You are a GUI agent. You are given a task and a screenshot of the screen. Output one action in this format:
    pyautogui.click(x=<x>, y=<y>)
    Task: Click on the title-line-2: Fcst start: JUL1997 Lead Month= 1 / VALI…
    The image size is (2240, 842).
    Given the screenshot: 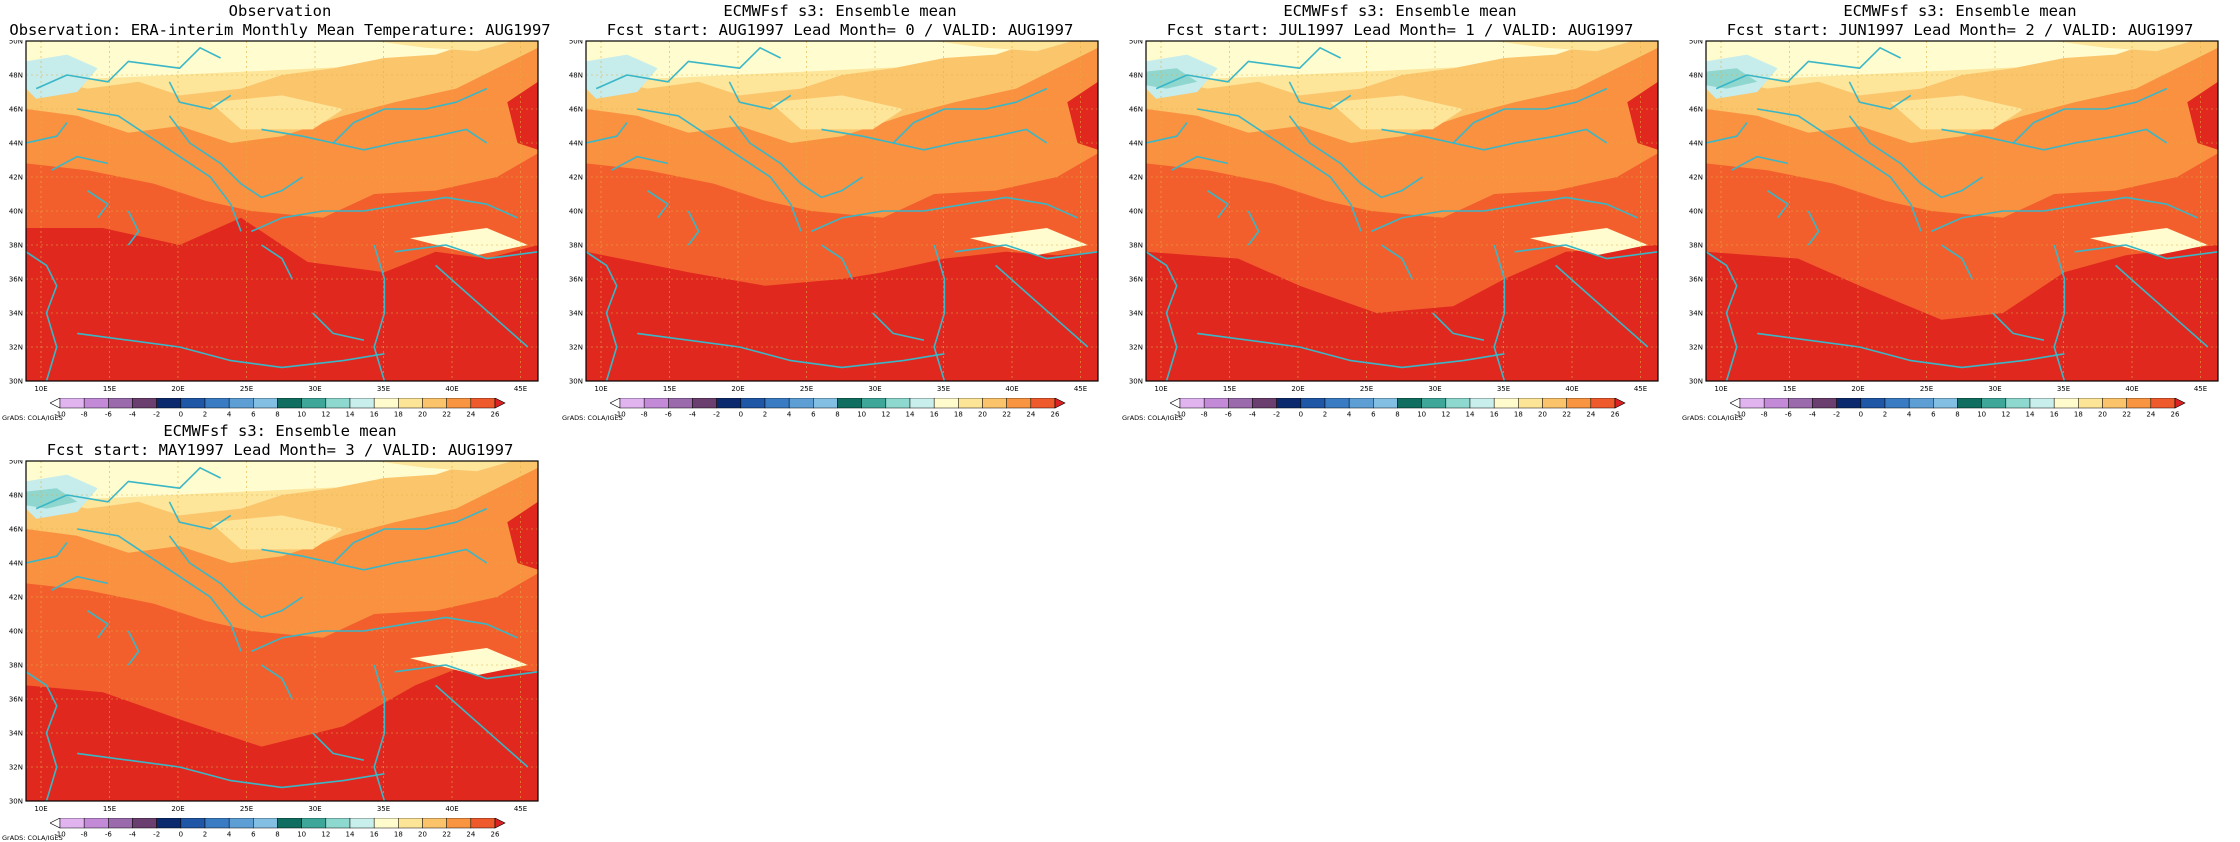 What is the action you would take?
    pyautogui.click(x=1400, y=30)
    